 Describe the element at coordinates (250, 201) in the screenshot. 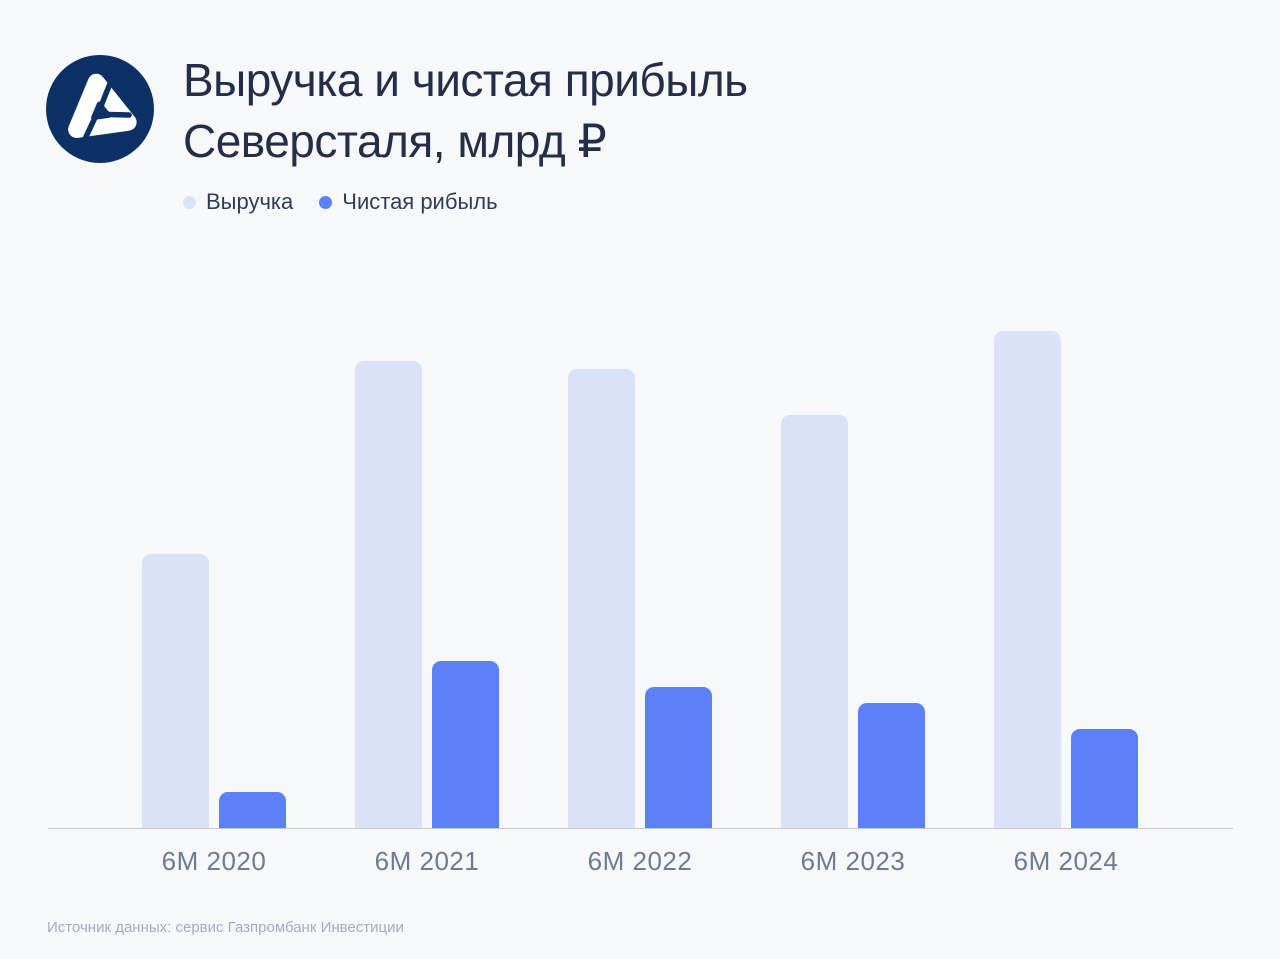

I see `legend-label-revenue: Выручка` at that location.